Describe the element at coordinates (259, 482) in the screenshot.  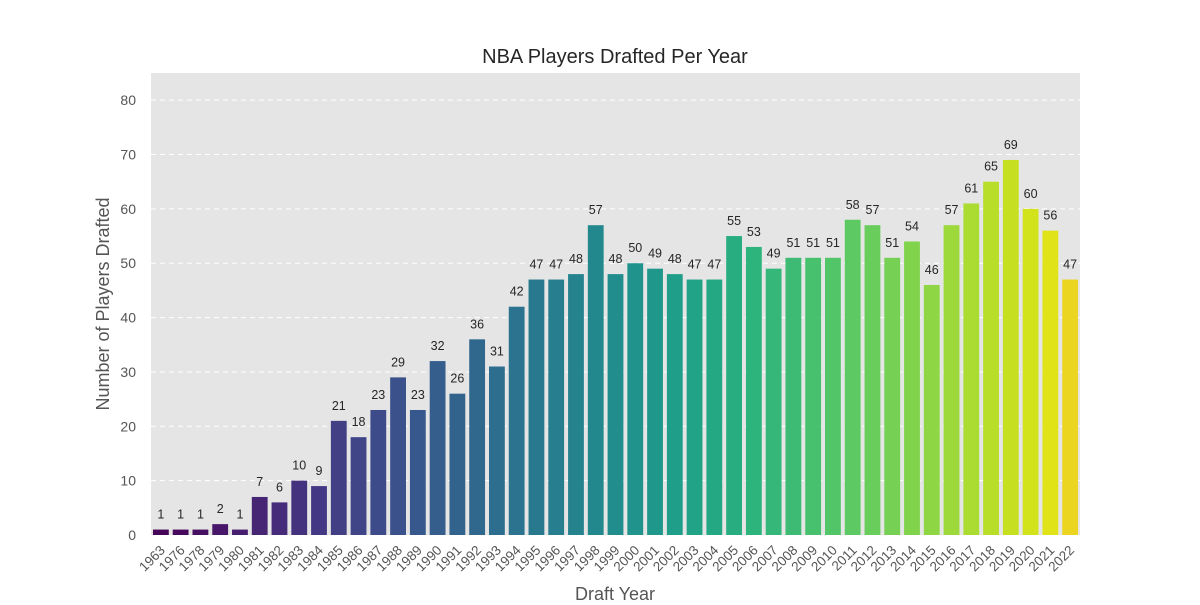
I see `data-label-1981: 7` at that location.